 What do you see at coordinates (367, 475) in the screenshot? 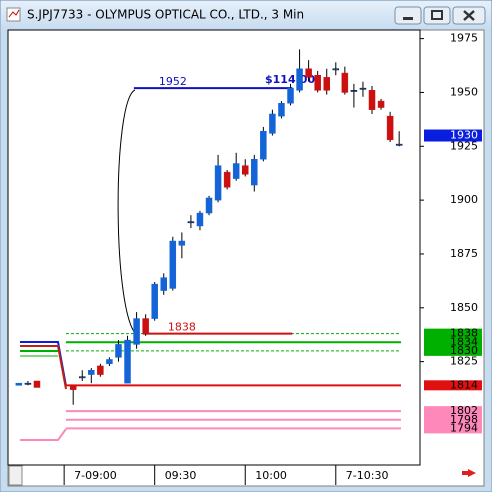
I see `x-tick-label: 7-10:30` at bounding box center [367, 475].